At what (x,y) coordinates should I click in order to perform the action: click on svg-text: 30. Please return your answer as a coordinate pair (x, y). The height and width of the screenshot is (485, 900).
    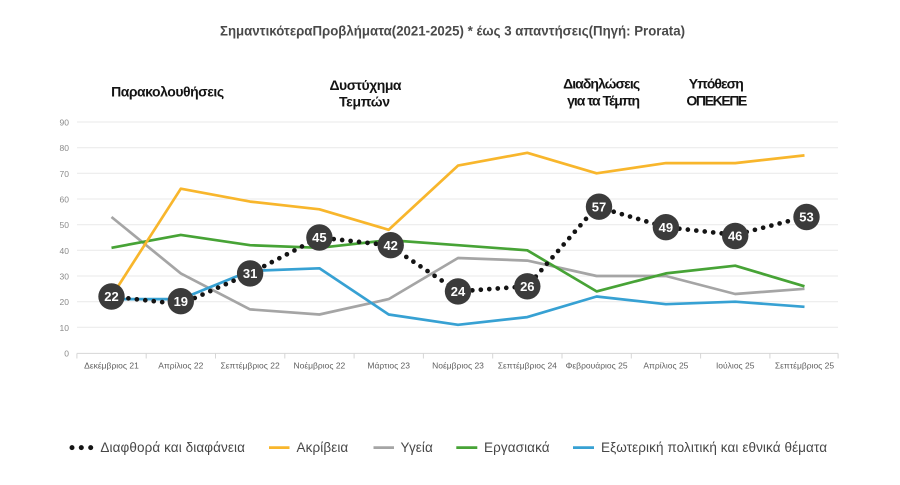
    Looking at the image, I should click on (65, 277).